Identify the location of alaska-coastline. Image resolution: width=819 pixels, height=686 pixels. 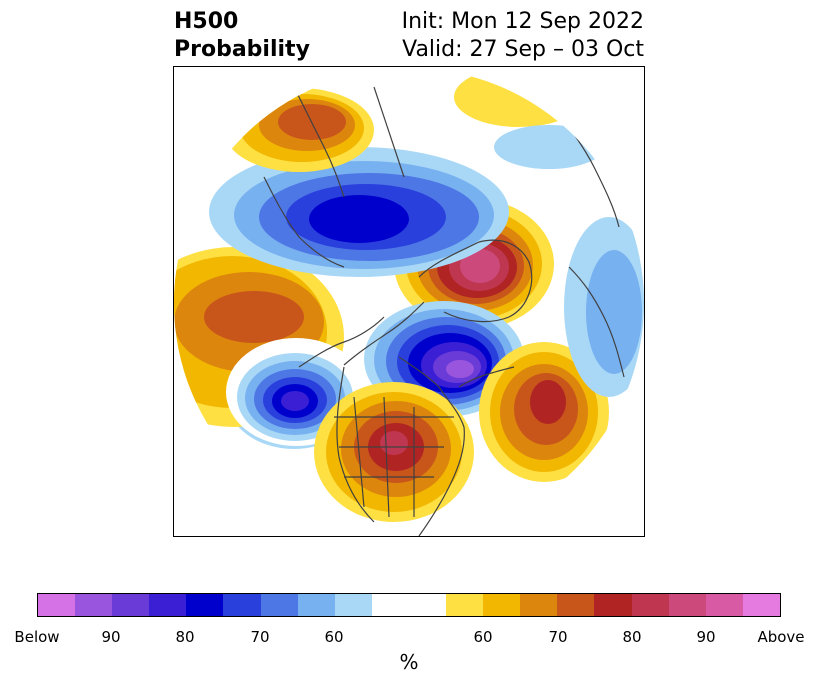
(341, 342).